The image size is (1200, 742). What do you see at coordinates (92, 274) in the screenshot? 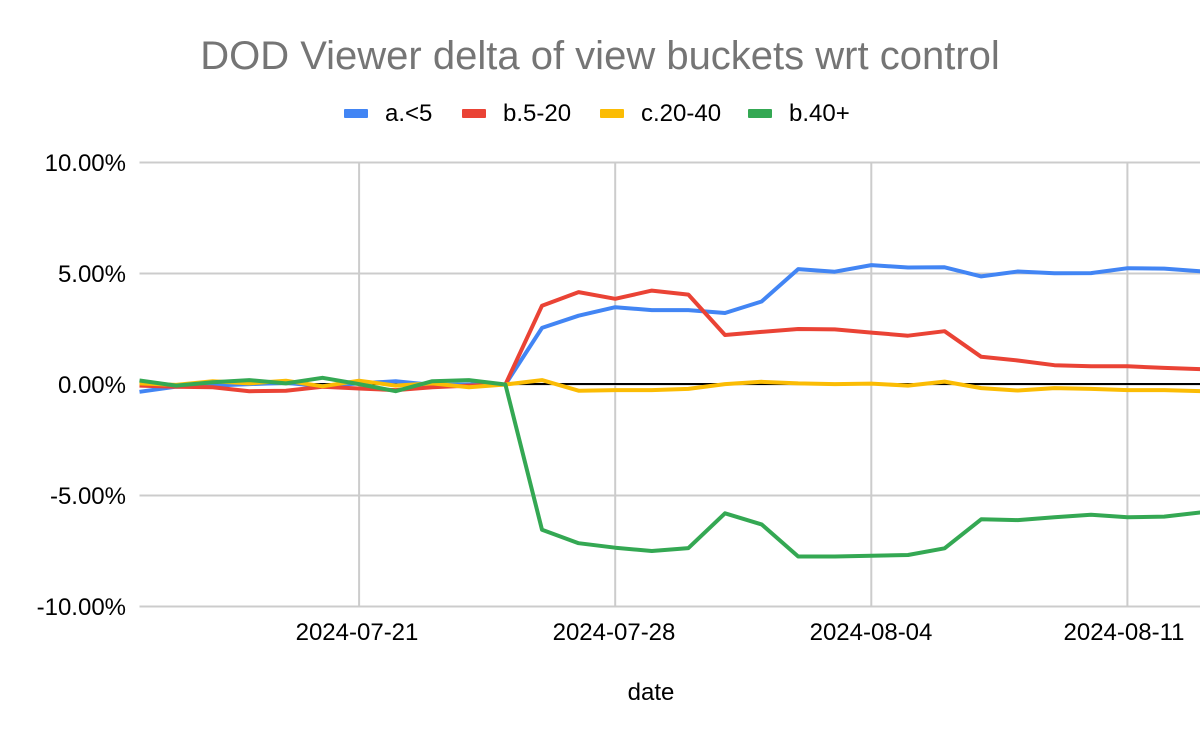
I see `svg-text: 5.00%` at bounding box center [92, 274].